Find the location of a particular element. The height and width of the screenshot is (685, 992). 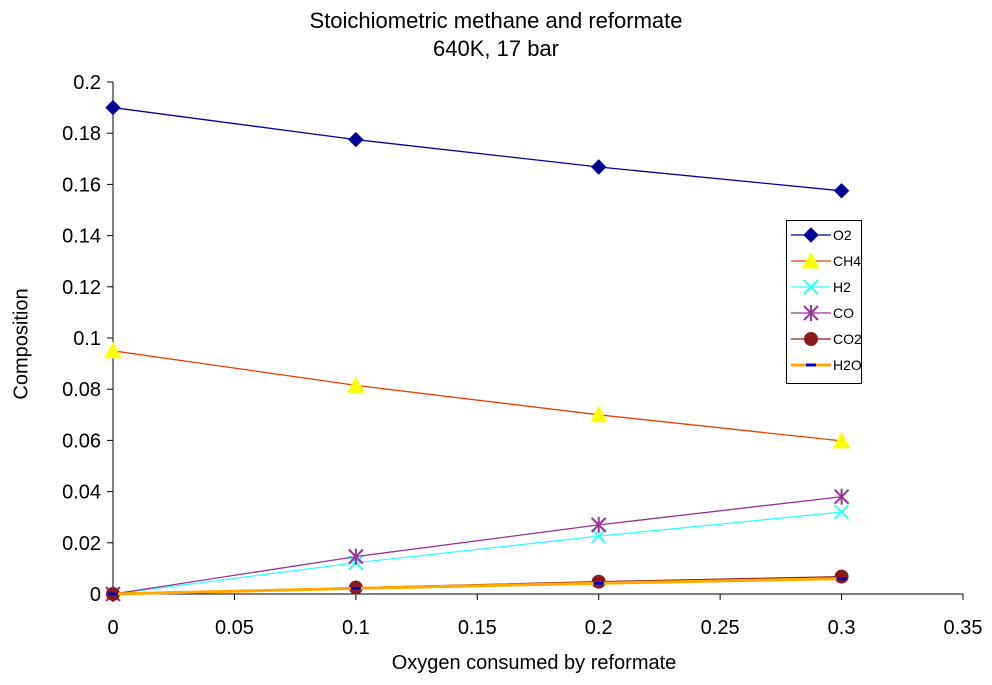

legend: O2 CH4 H2 CO CO2 H2O is located at coordinates (824, 302).